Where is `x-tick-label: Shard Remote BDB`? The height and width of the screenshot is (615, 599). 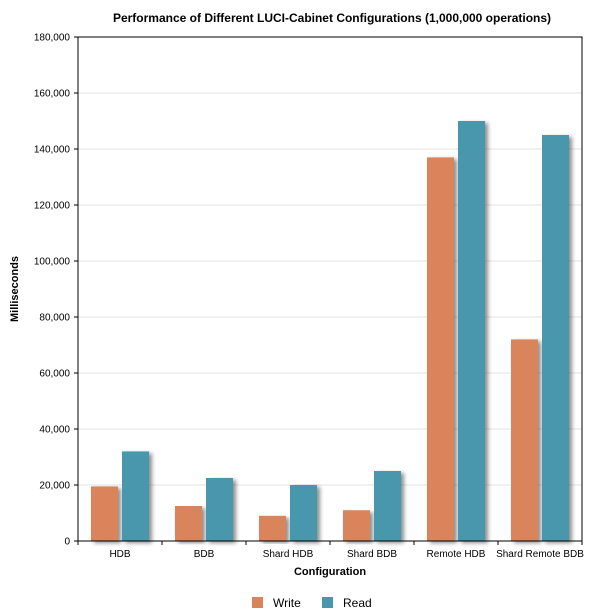 x-tick-label: Shard Remote BDB is located at coordinates (540, 554).